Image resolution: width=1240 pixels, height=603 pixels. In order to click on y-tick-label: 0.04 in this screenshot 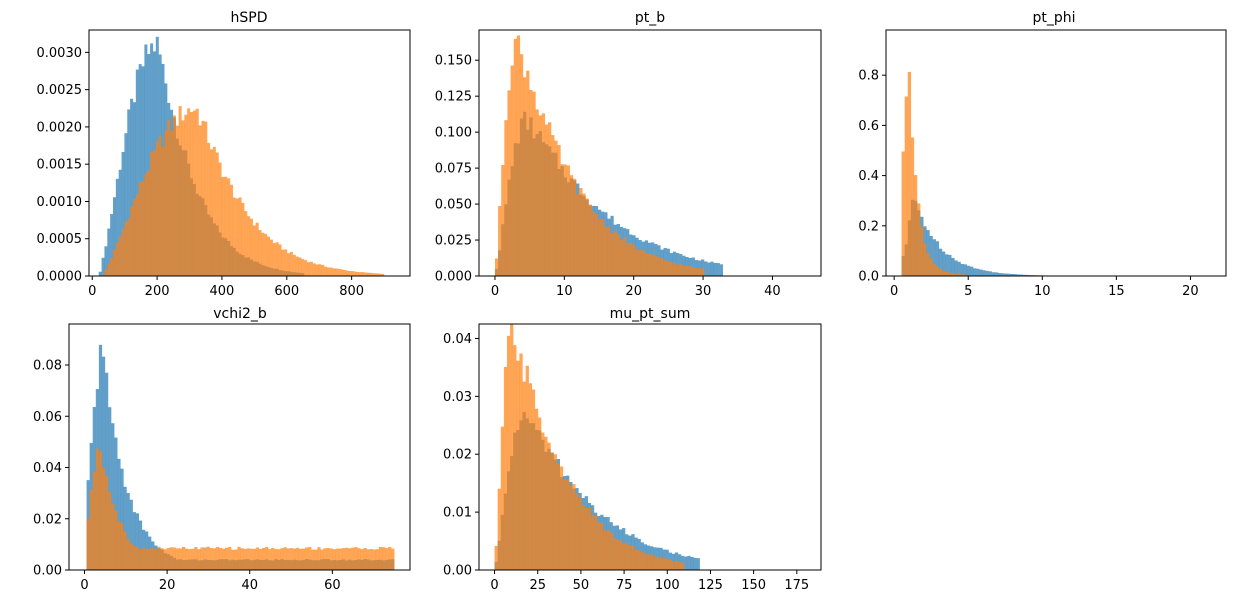, I will do `click(47, 468)`.